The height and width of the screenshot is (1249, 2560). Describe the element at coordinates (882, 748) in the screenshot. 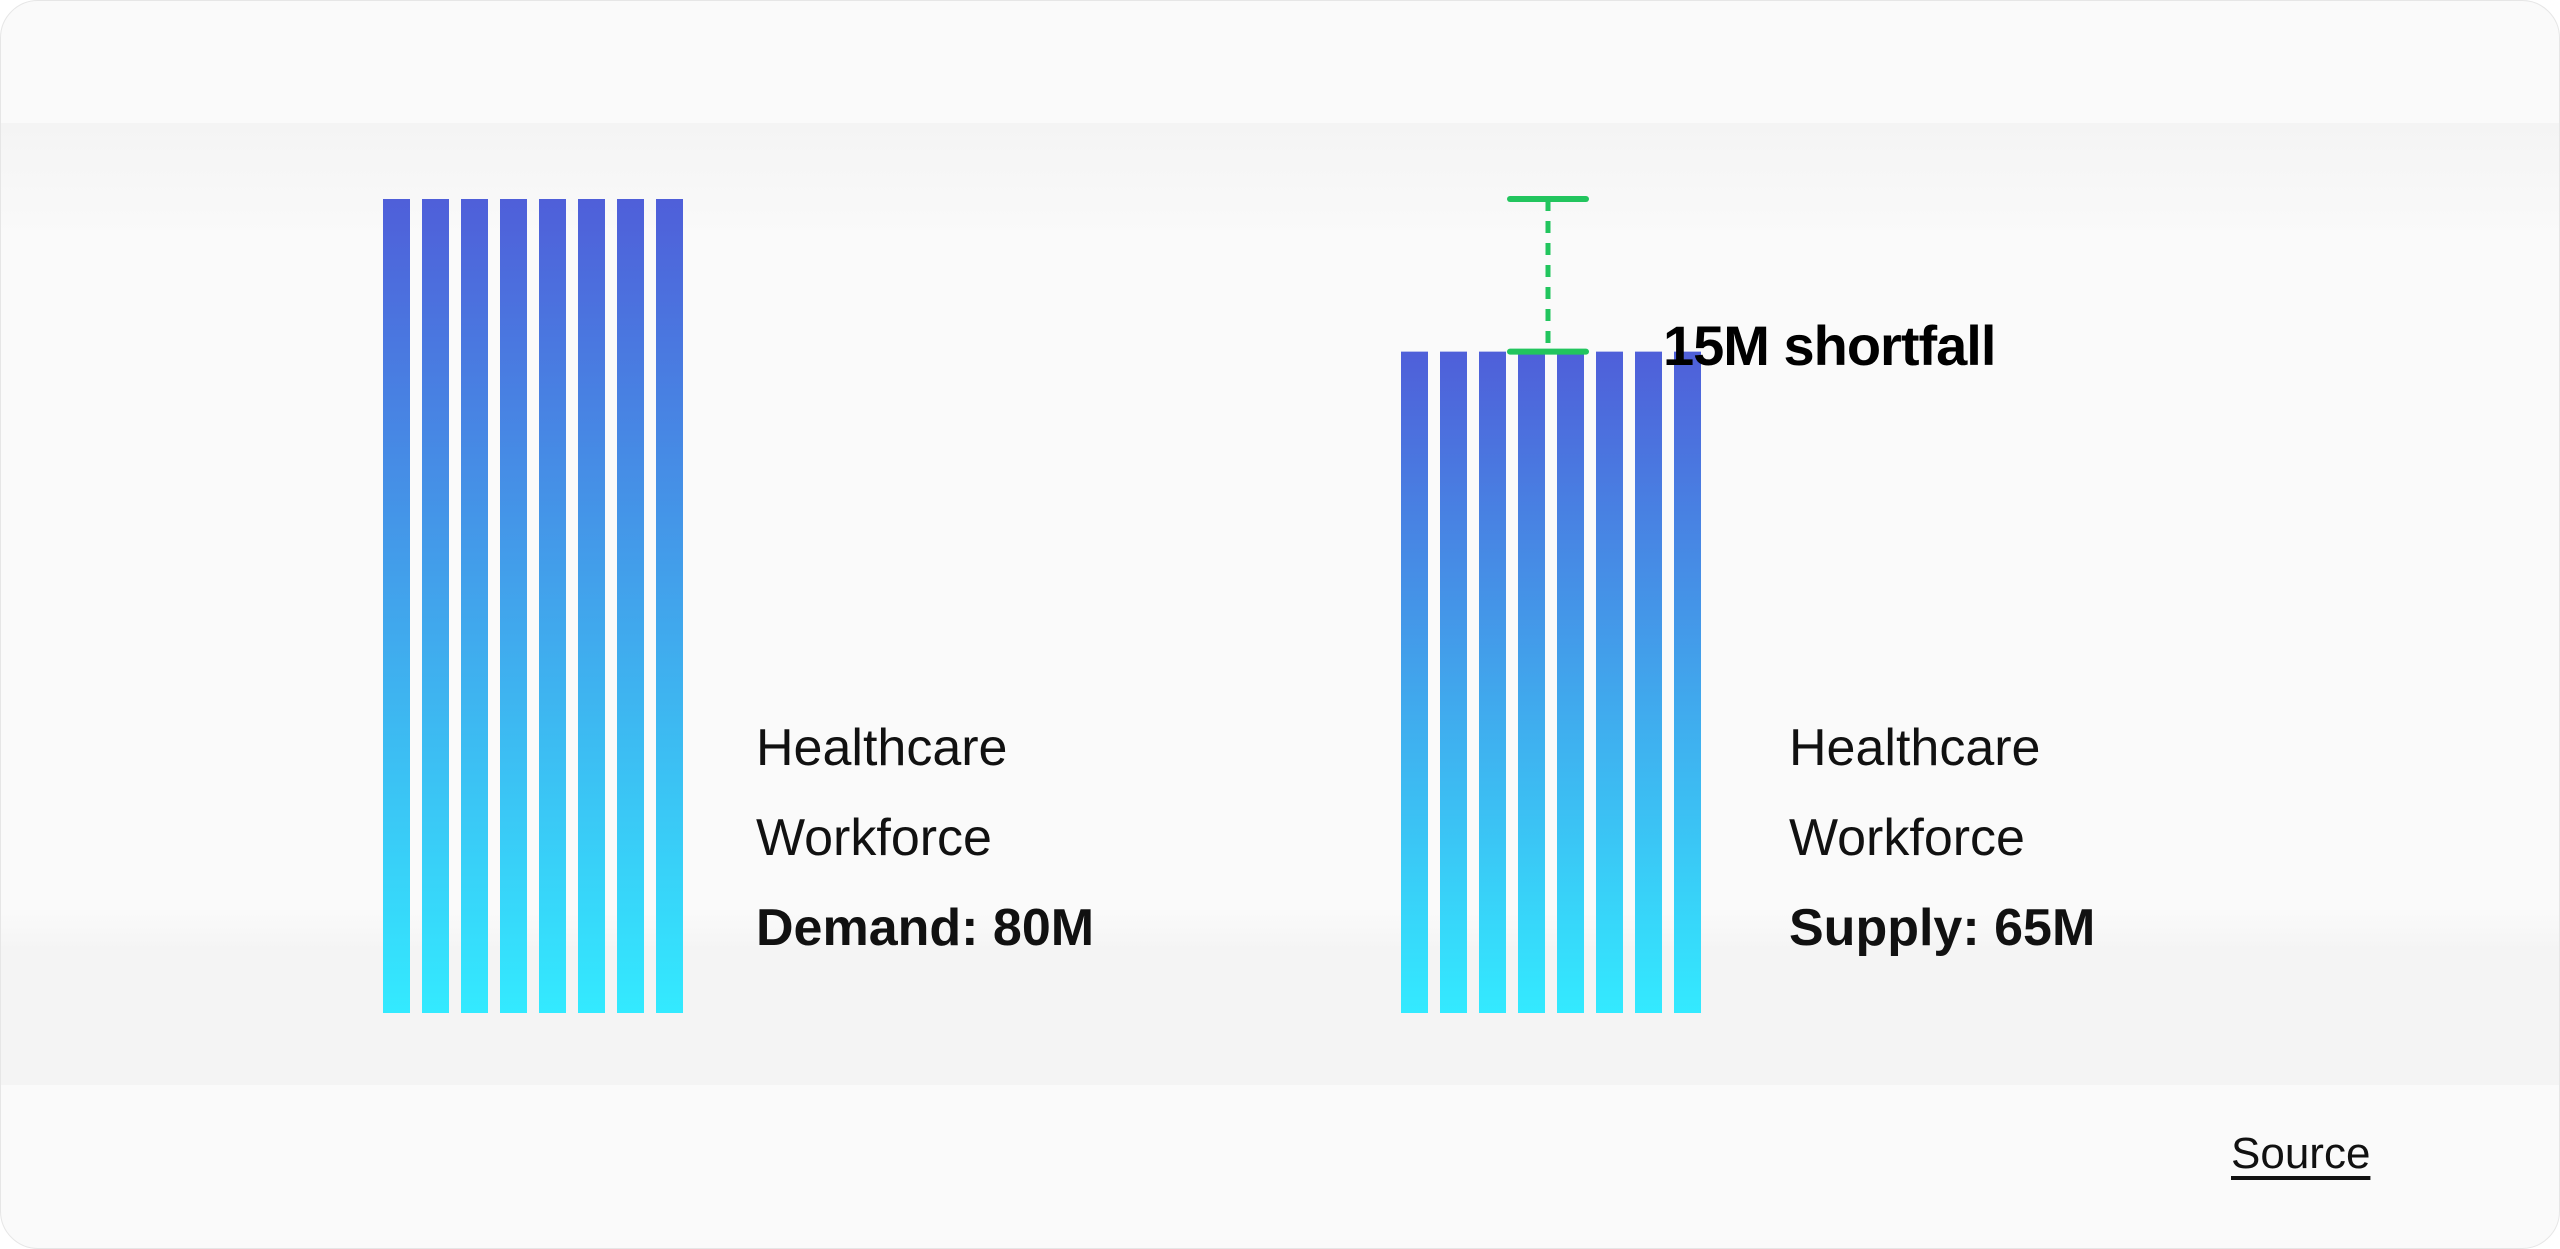

I see `demand-label-line-1: Healthcare` at that location.